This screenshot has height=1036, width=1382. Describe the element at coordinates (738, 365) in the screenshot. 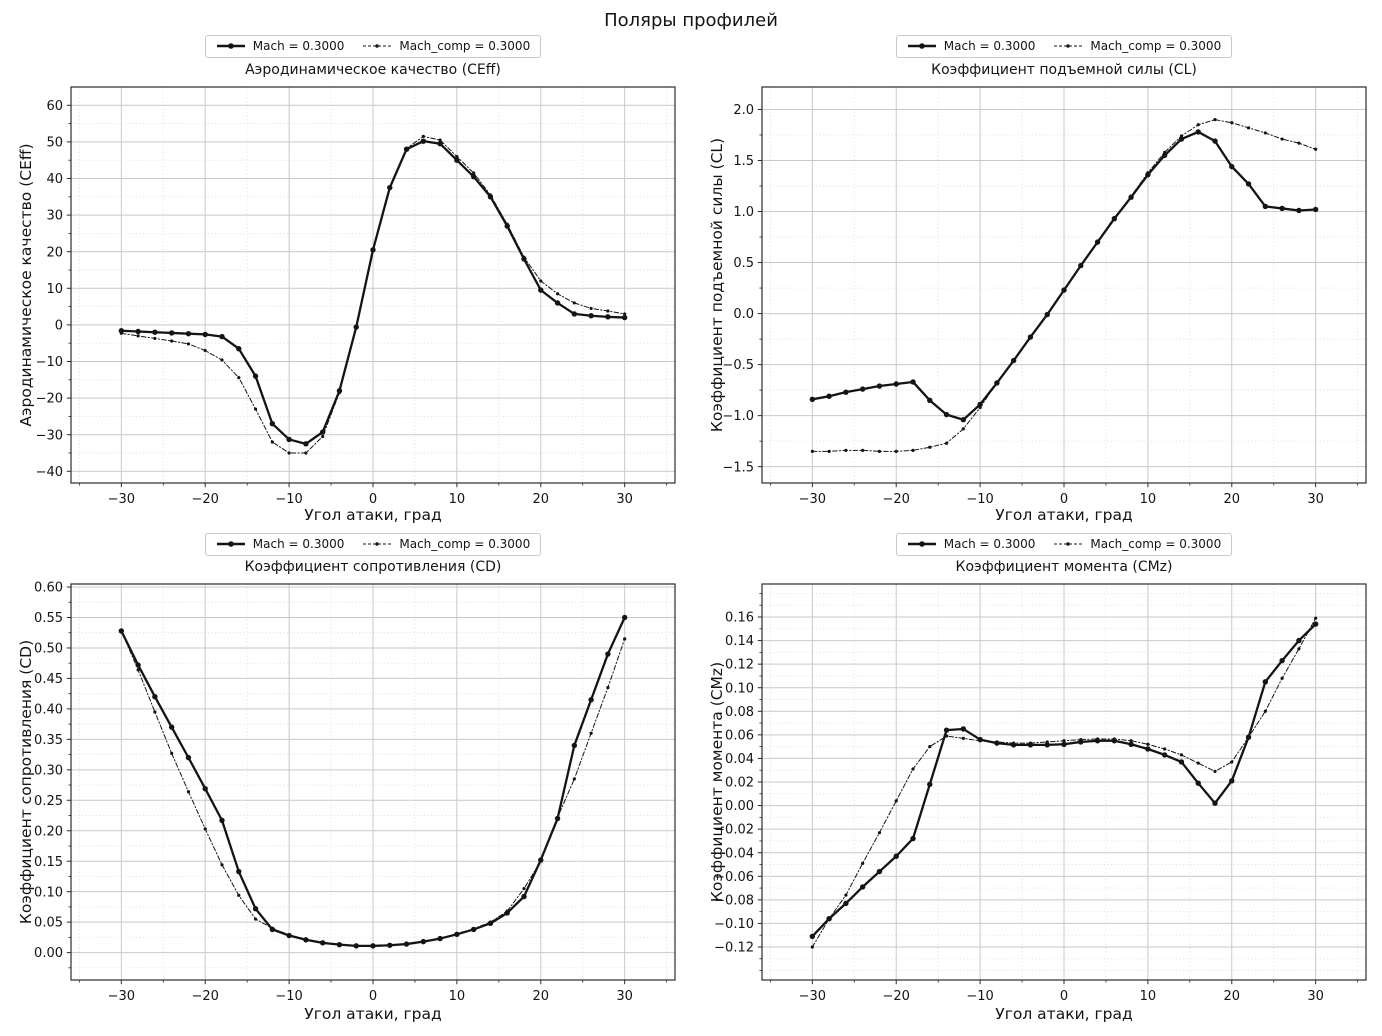

I see `svg-text: −0.5` at that location.